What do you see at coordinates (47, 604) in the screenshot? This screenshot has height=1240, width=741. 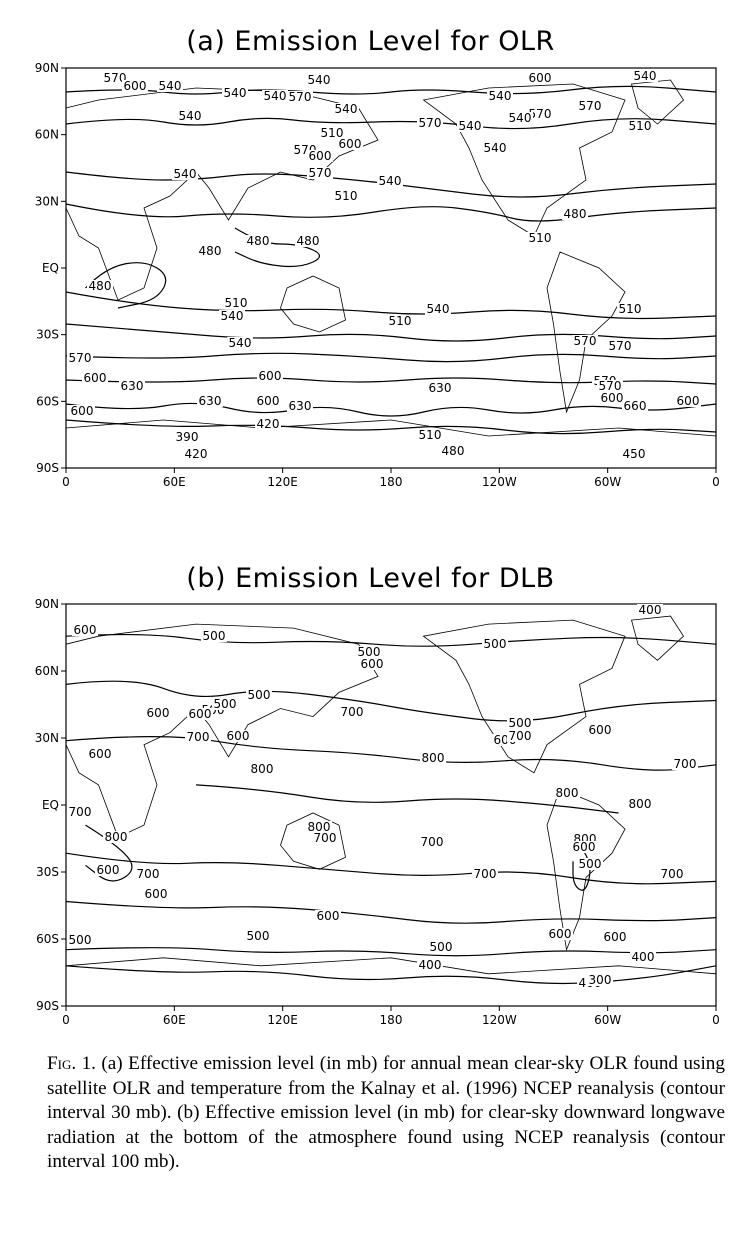 I see `lat-tick-label: 90N` at bounding box center [47, 604].